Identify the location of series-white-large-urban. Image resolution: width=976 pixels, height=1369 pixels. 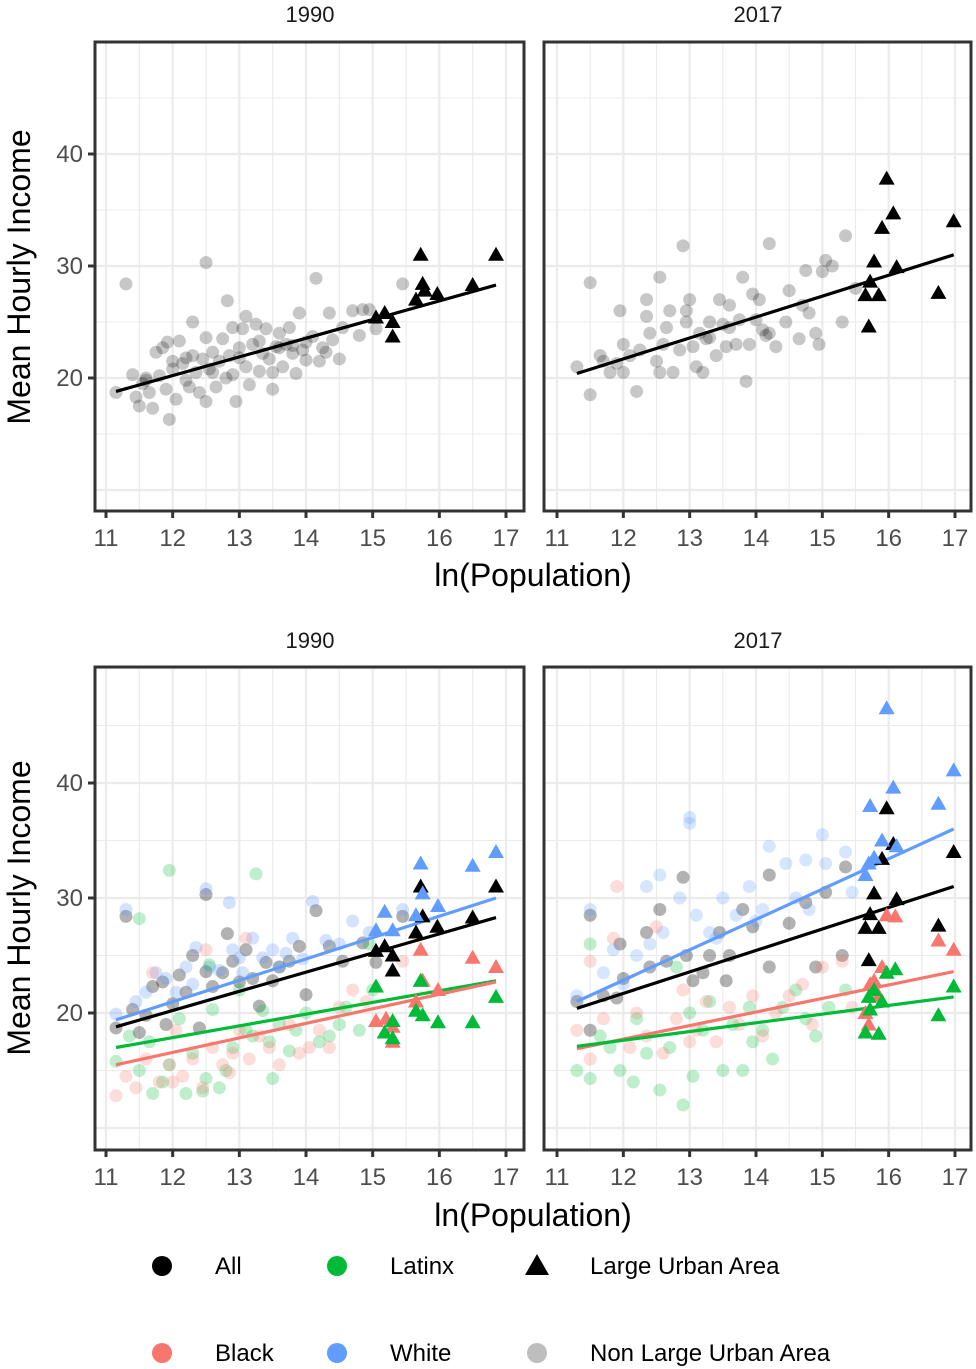
(436, 890).